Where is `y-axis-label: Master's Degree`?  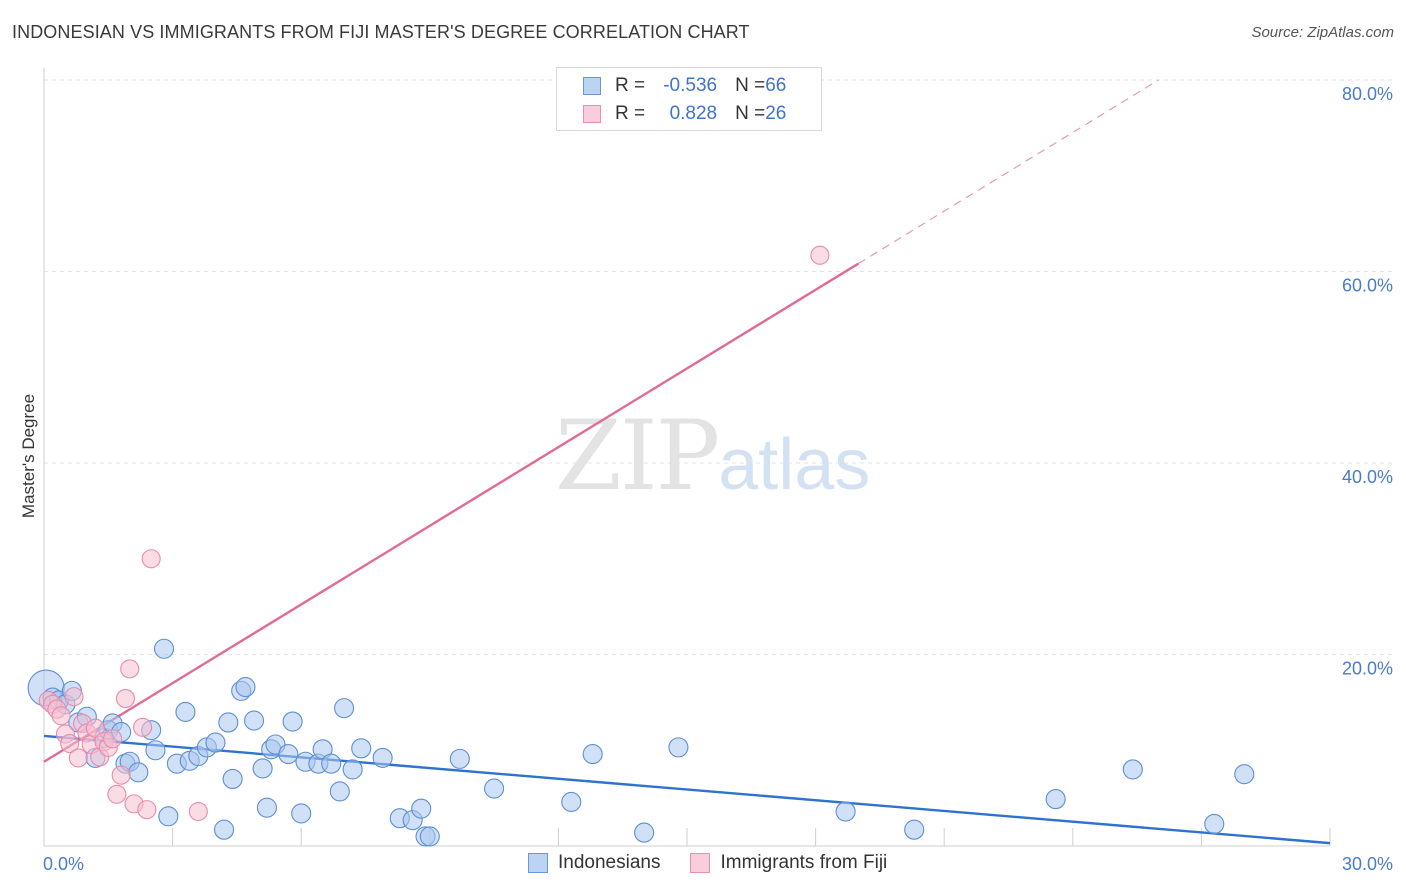 y-axis-label: Master's Degree is located at coordinates (28, 456).